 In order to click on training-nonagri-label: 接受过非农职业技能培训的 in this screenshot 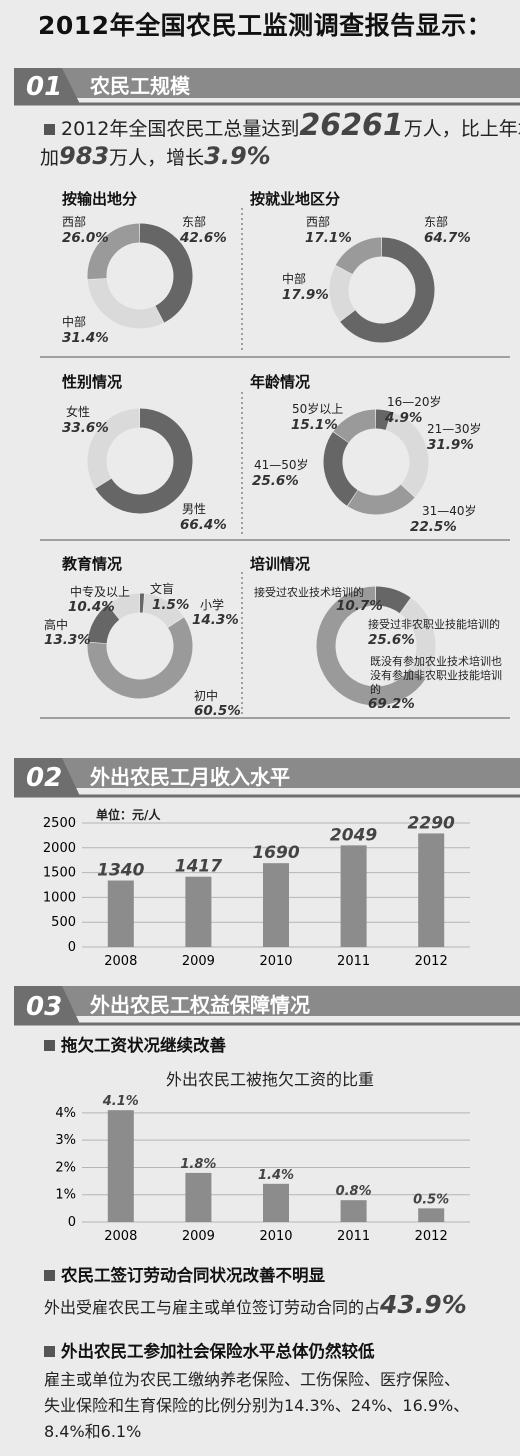, I will do `click(434, 624)`.